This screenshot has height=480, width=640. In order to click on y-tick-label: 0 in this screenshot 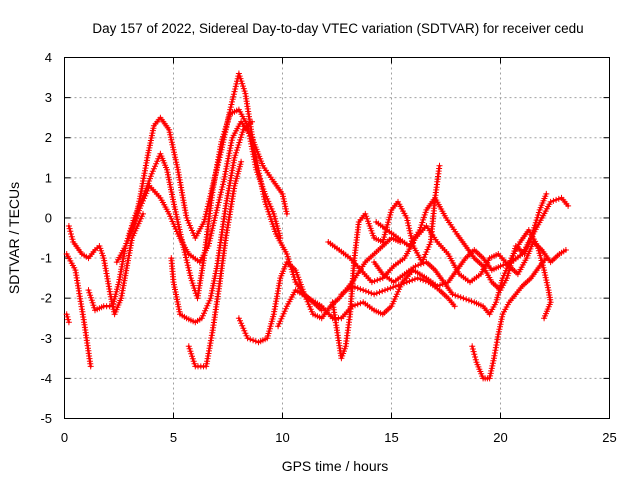, I will do `click(48, 217)`.